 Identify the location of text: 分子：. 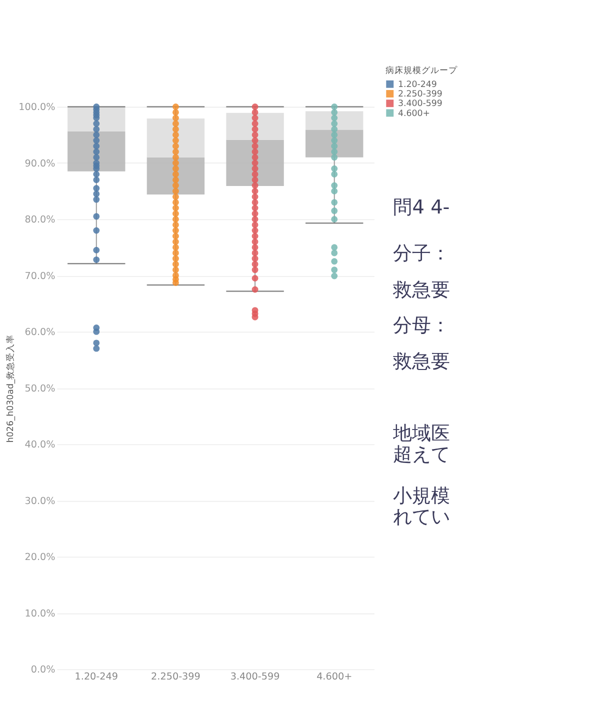
(421, 253).